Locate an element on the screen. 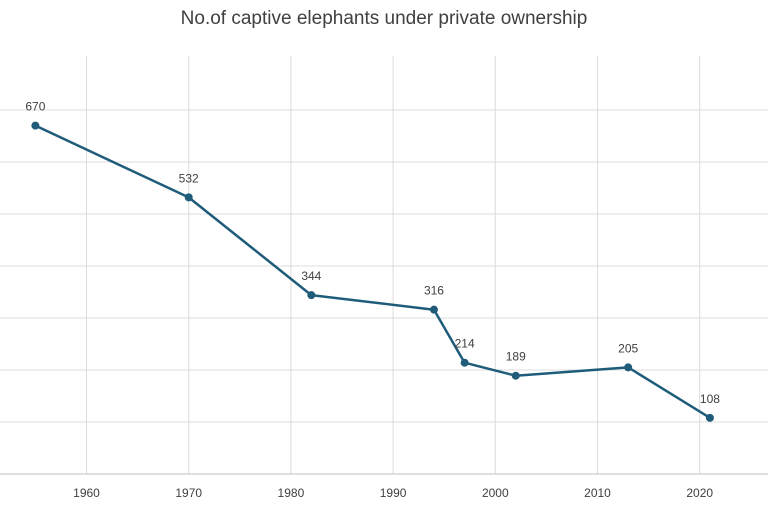 This screenshot has height=512, width=768. data-label: 205 is located at coordinates (628, 348).